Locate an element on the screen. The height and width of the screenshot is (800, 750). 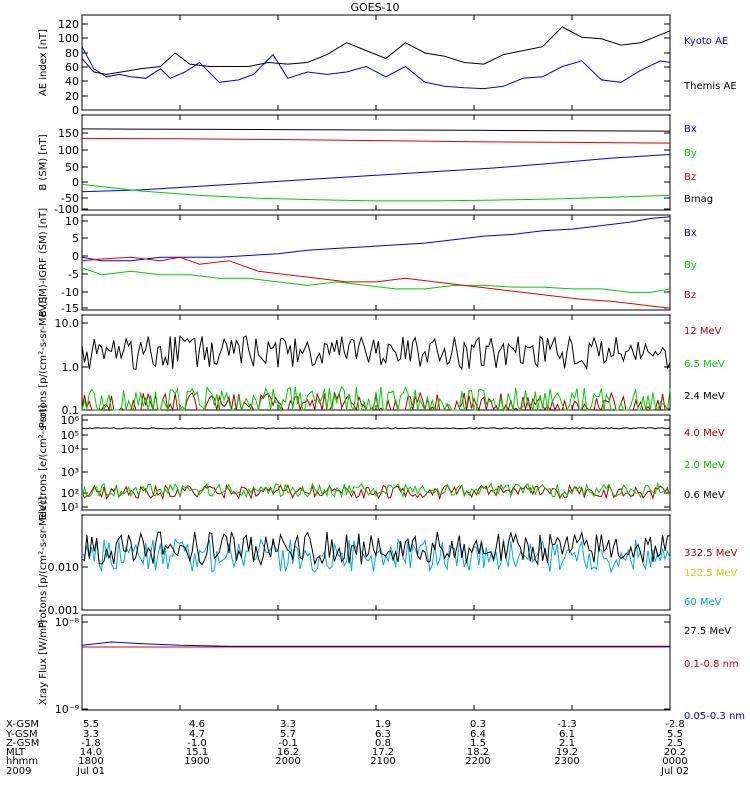
y-tick-label: 5 is located at coordinates (75, 238).